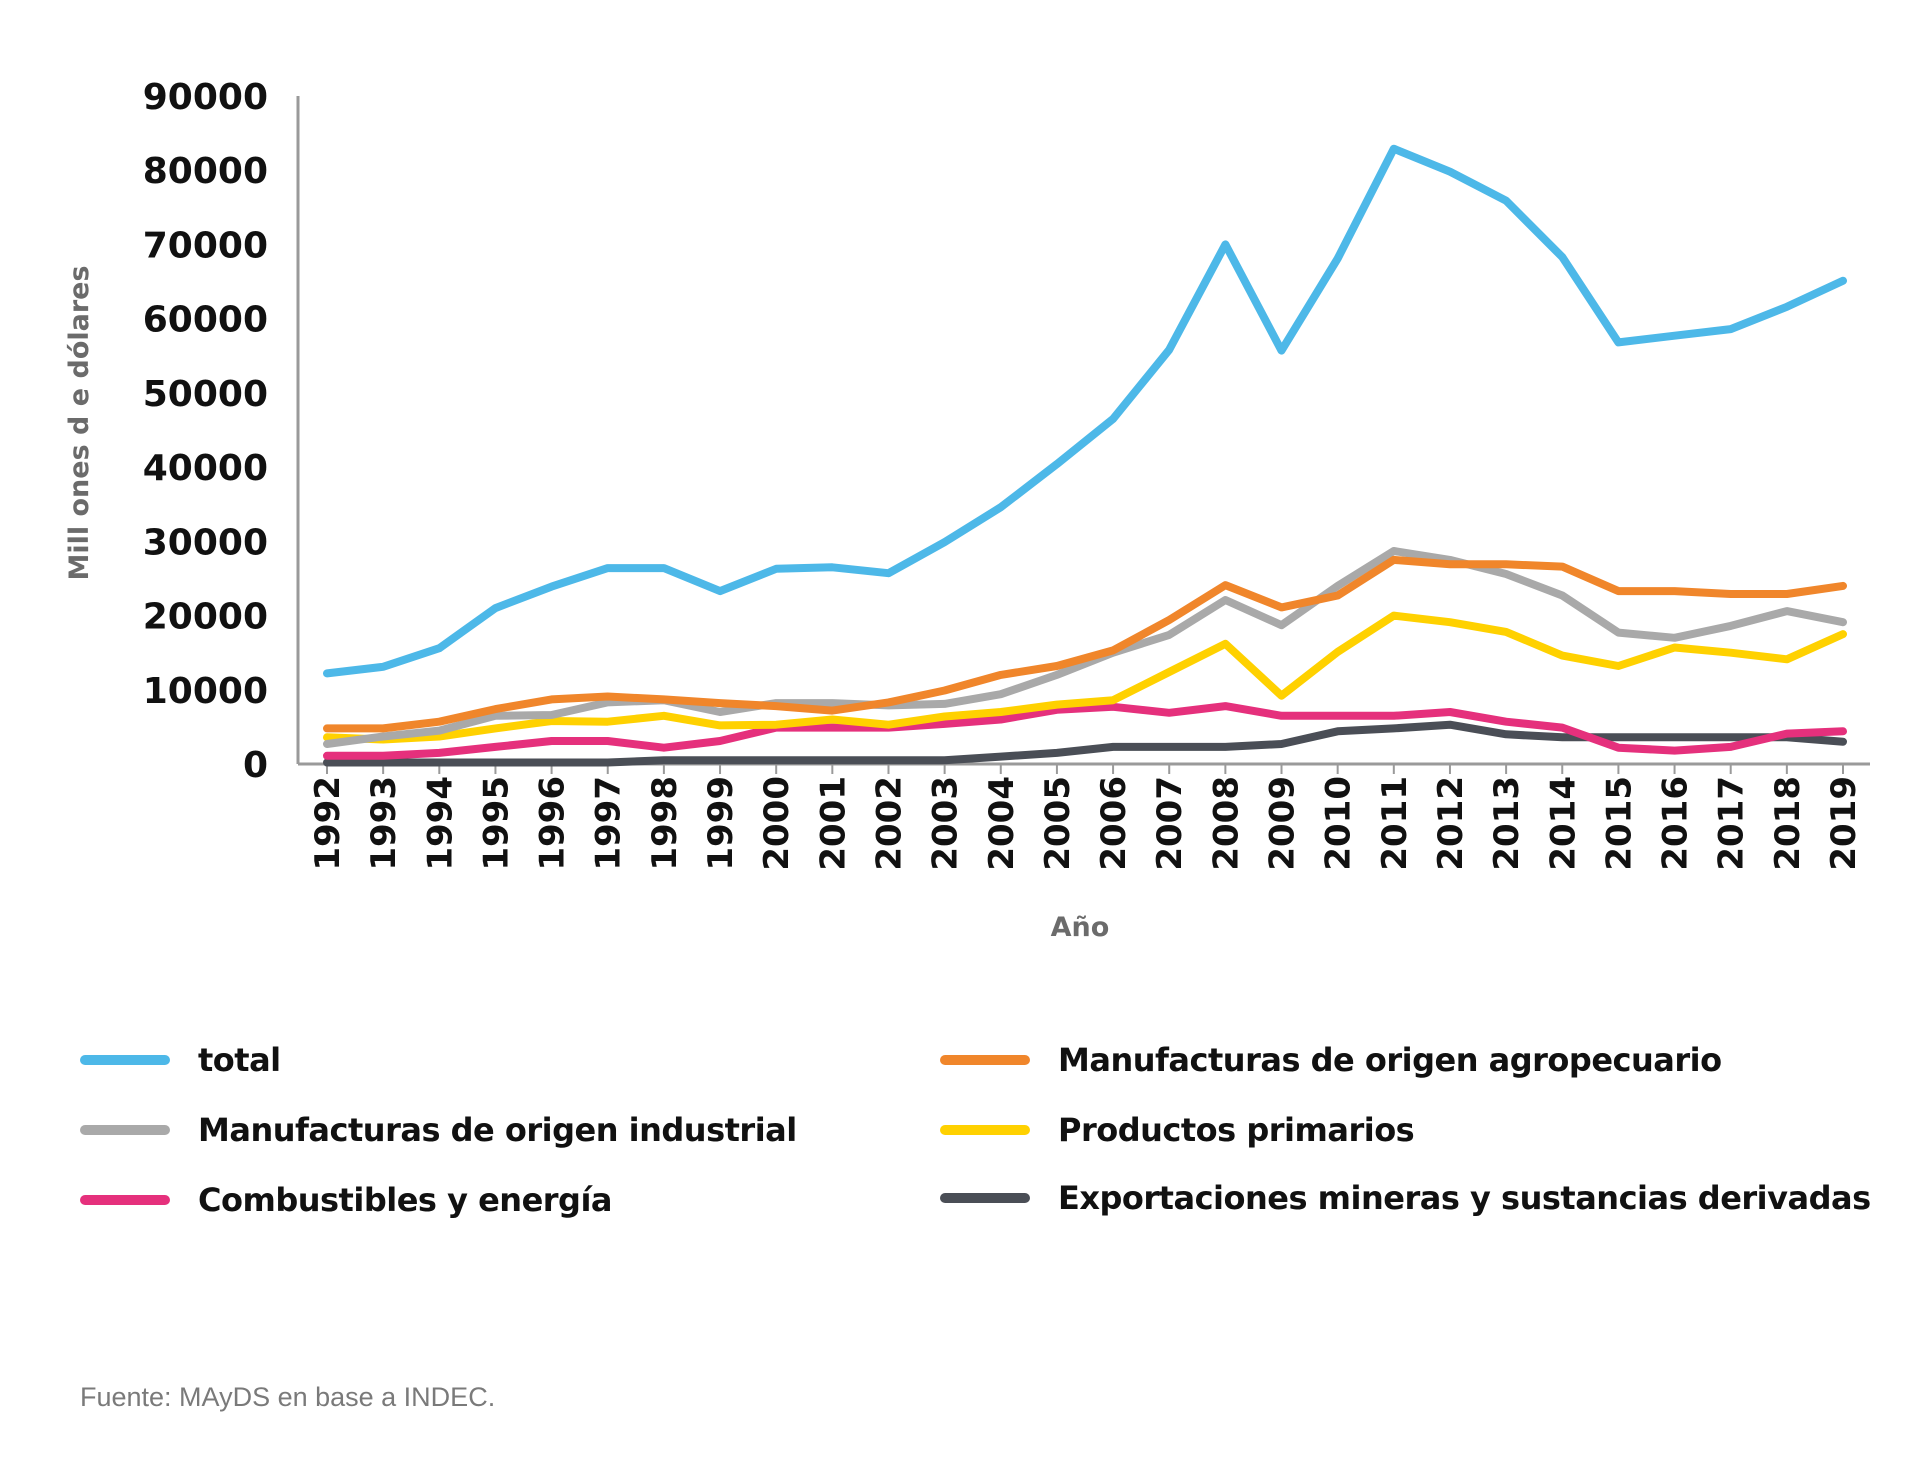  What do you see at coordinates (1732, 823) in the screenshot?
I see `x-tick-label: 2017` at bounding box center [1732, 823].